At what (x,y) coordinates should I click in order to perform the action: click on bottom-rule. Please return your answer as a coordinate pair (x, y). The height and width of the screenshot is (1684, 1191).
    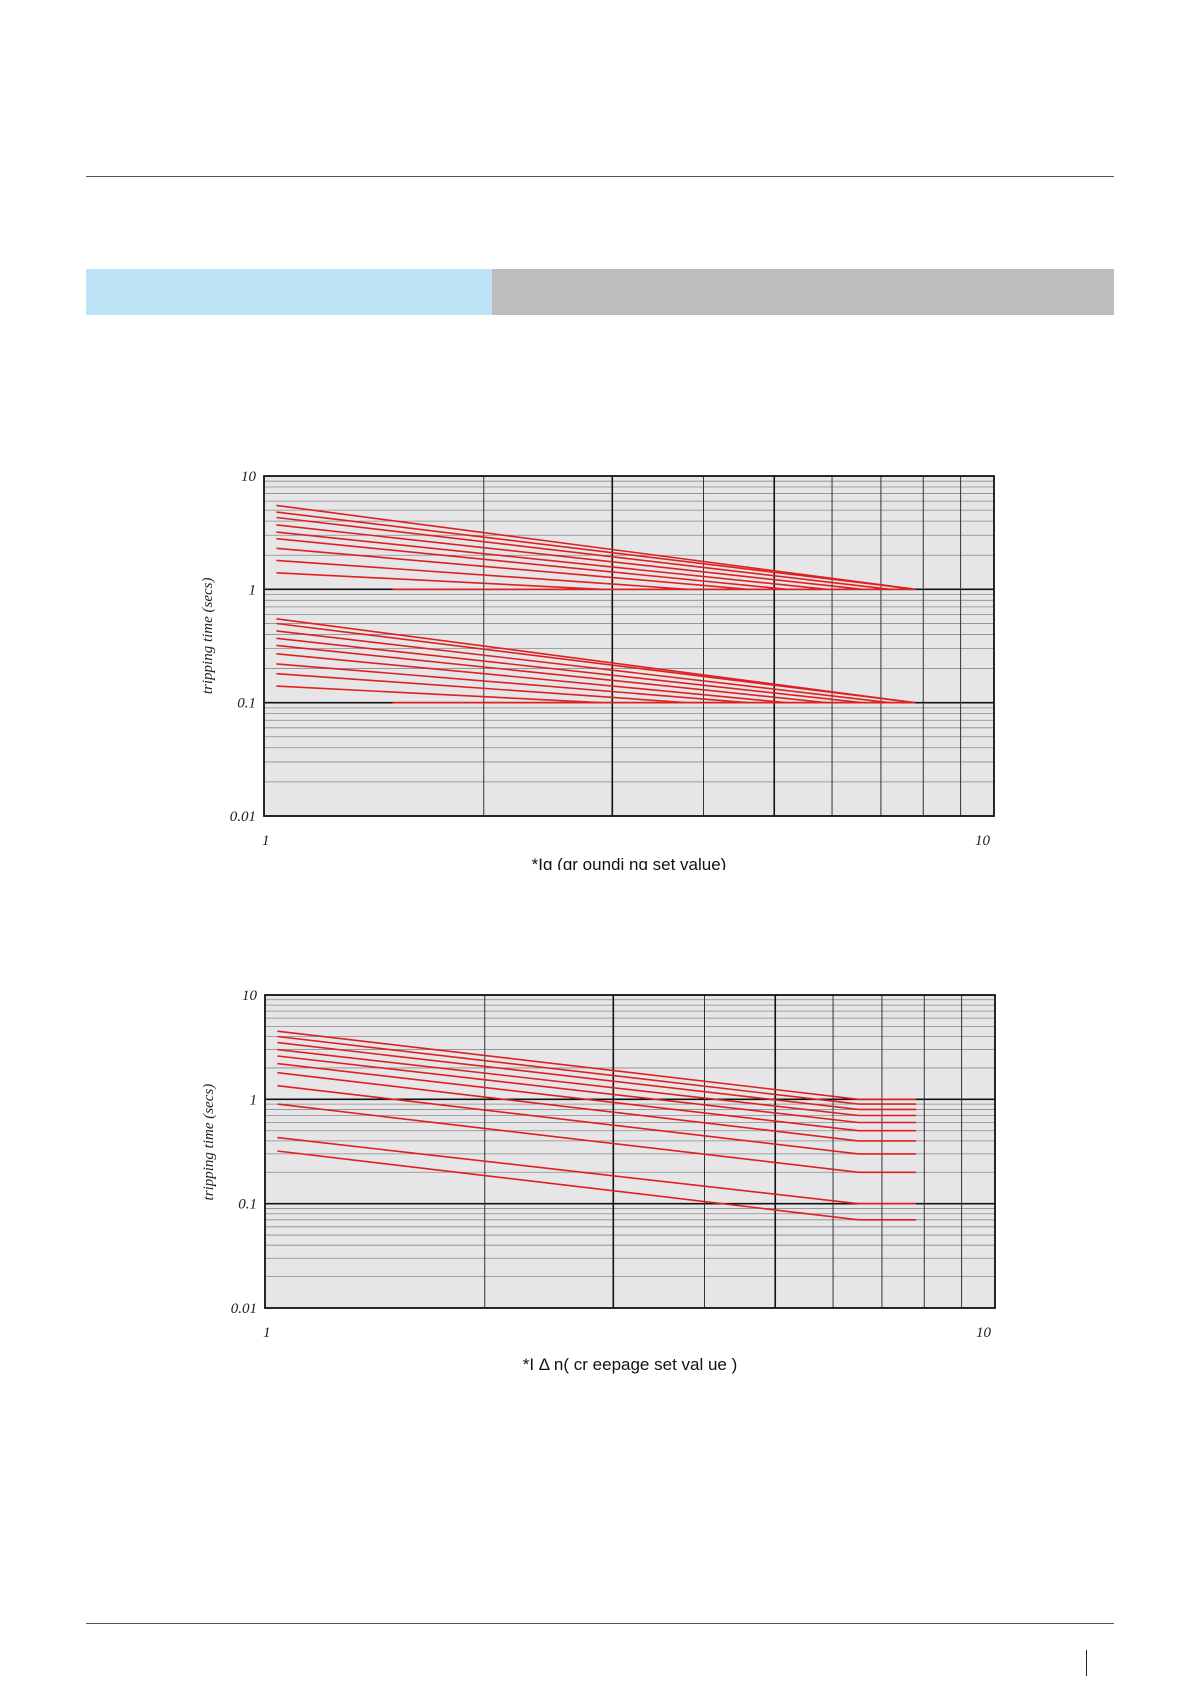
    Looking at the image, I should click on (600, 1623).